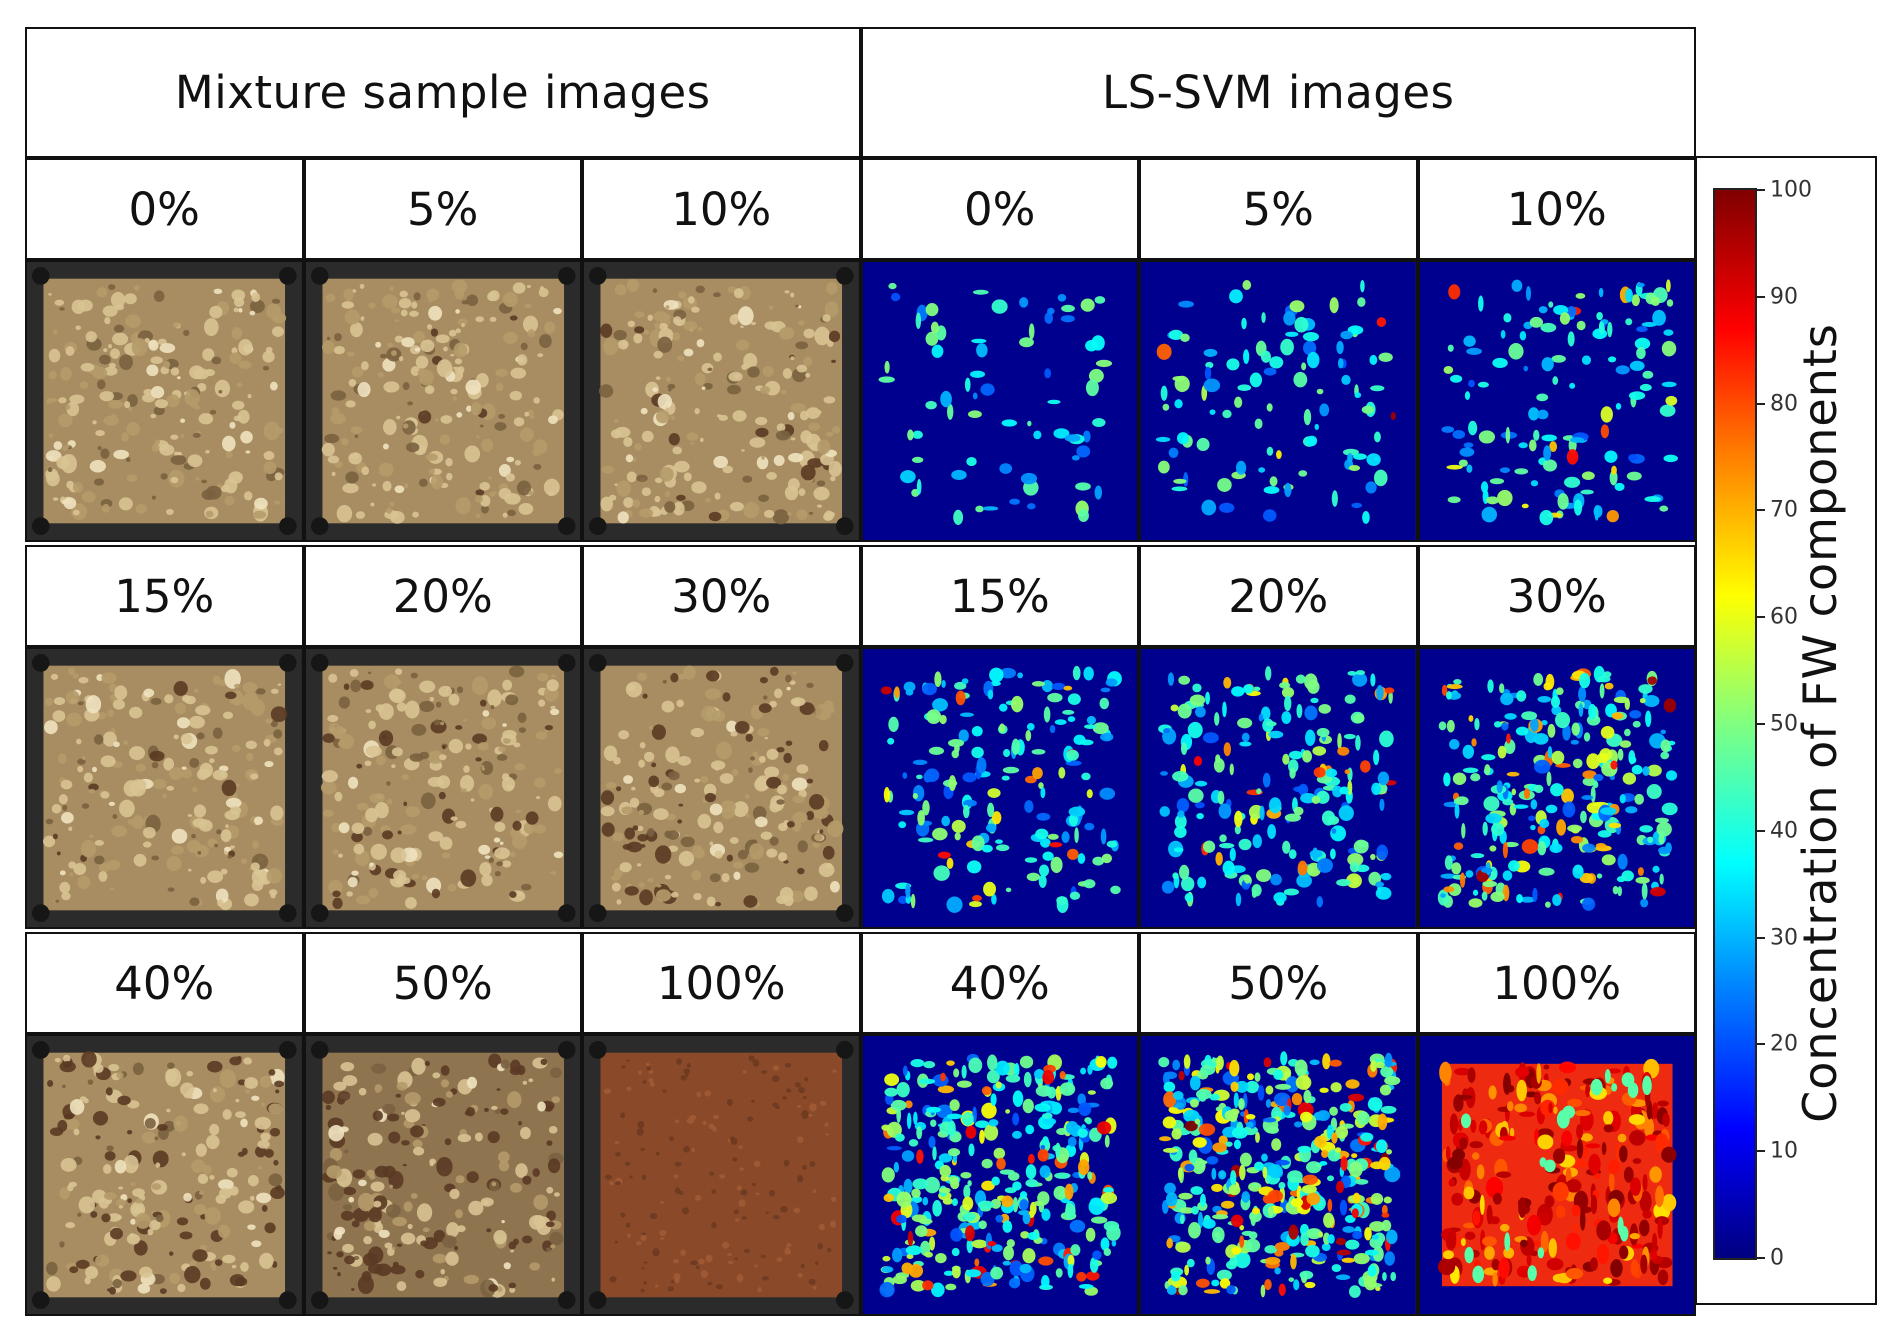 The width and height of the screenshot is (1900, 1328). What do you see at coordinates (1784, 1151) in the screenshot?
I see `colorbar-tick-label: 10` at bounding box center [1784, 1151].